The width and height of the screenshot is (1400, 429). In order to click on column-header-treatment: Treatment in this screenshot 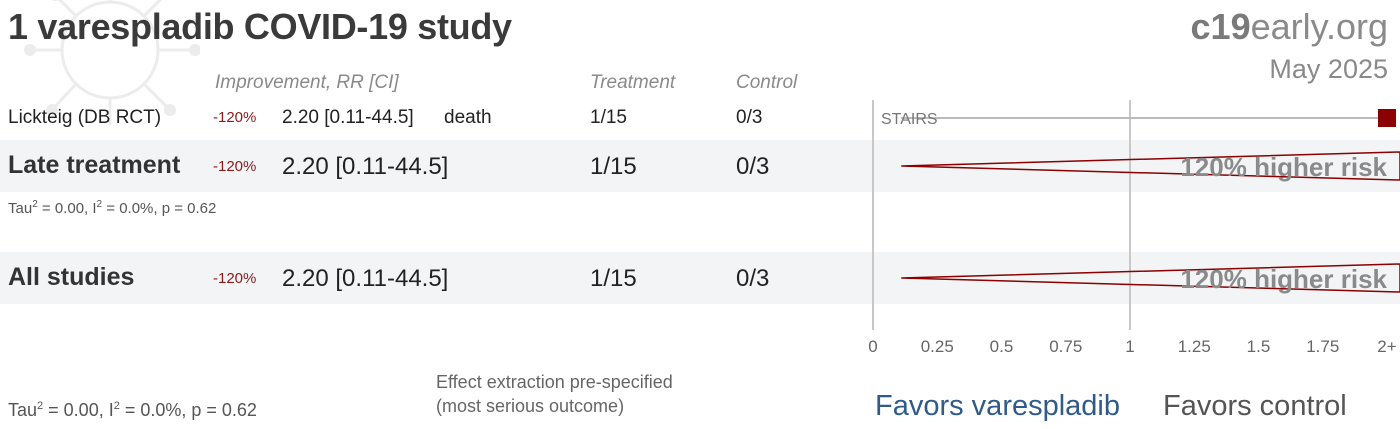, I will do `click(633, 82)`.